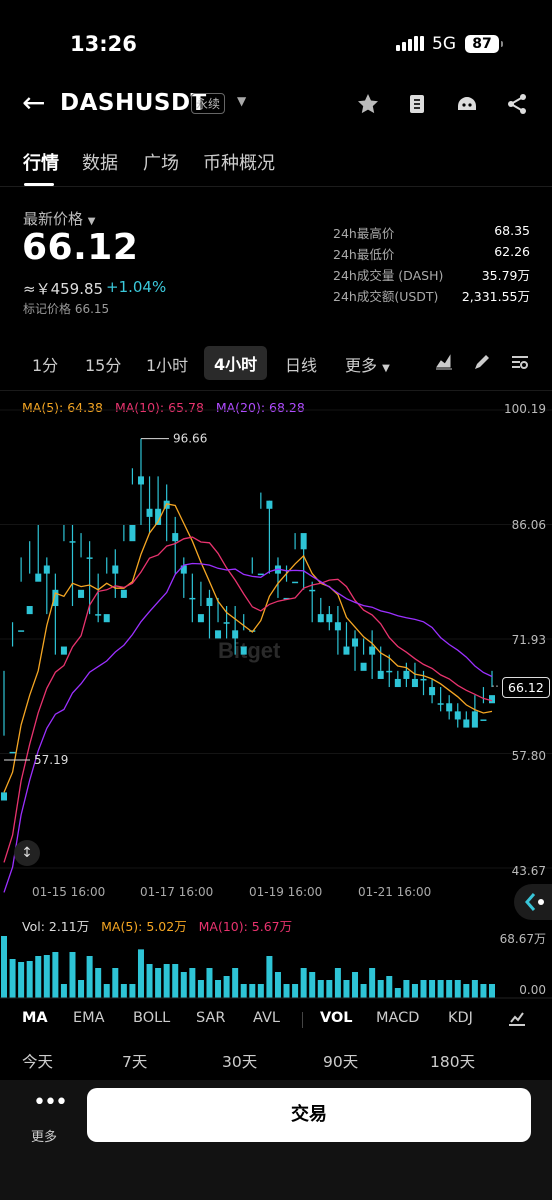  Describe the element at coordinates (522, 939) in the screenshot. I see `volume-tick: 68.67万` at that location.